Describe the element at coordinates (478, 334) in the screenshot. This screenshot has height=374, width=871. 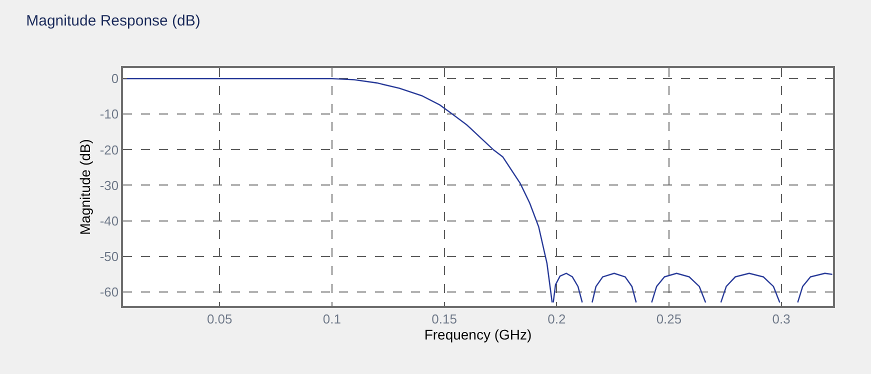
I see `x-axis-title: Frequency (GHz)` at that location.